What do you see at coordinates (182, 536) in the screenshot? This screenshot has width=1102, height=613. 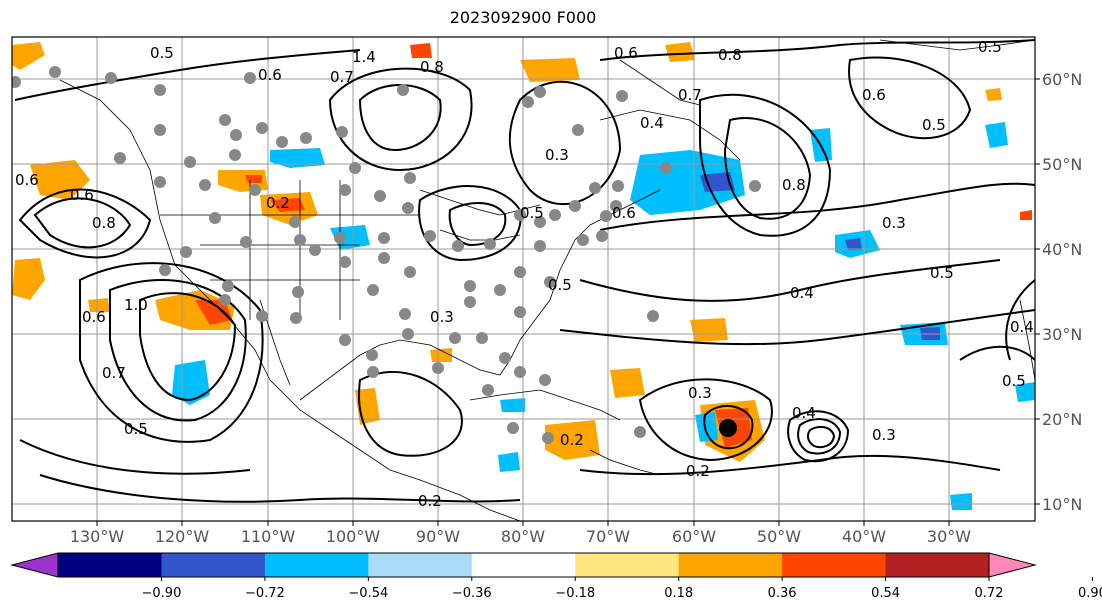 I see `lon-label: 120°W` at bounding box center [182, 536].